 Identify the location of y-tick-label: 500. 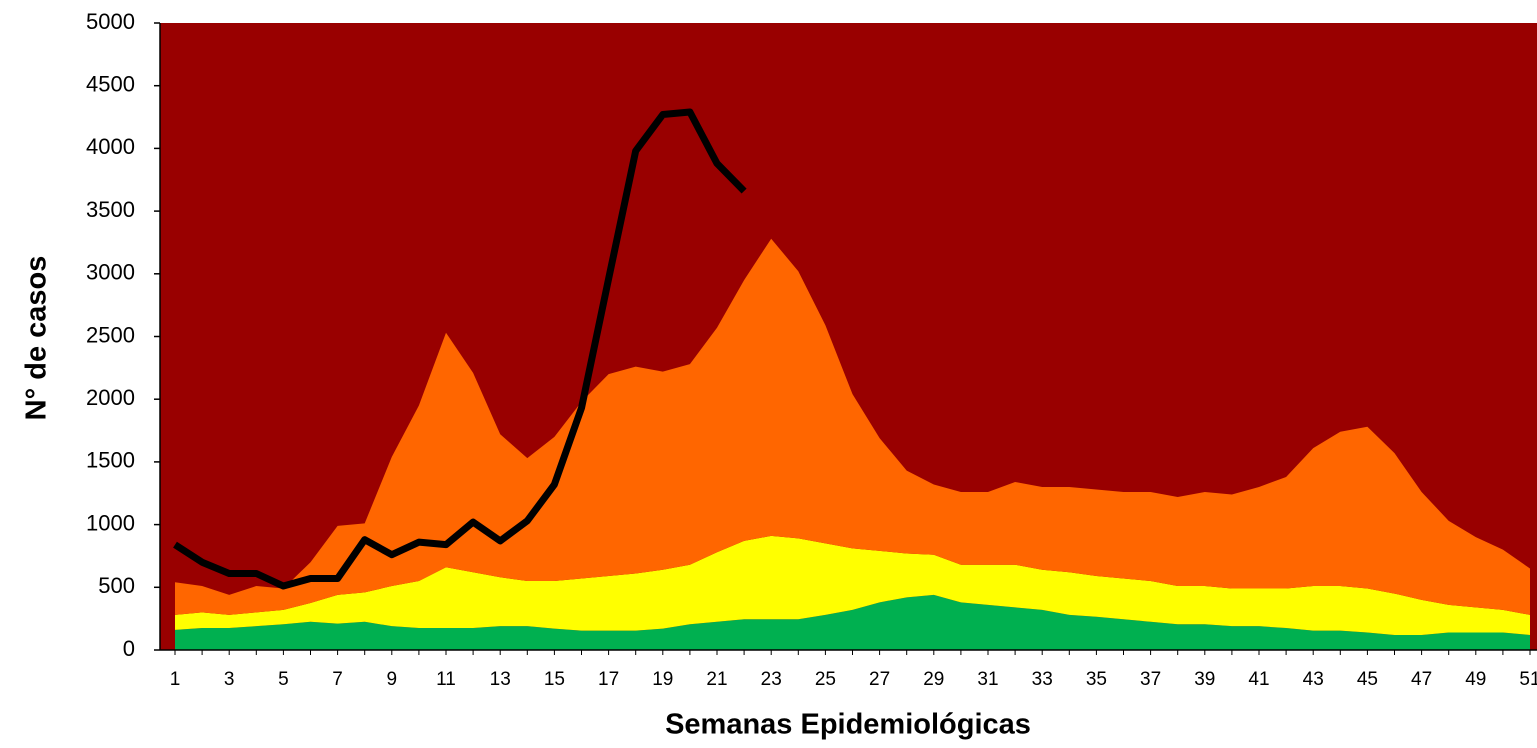
(116, 585).